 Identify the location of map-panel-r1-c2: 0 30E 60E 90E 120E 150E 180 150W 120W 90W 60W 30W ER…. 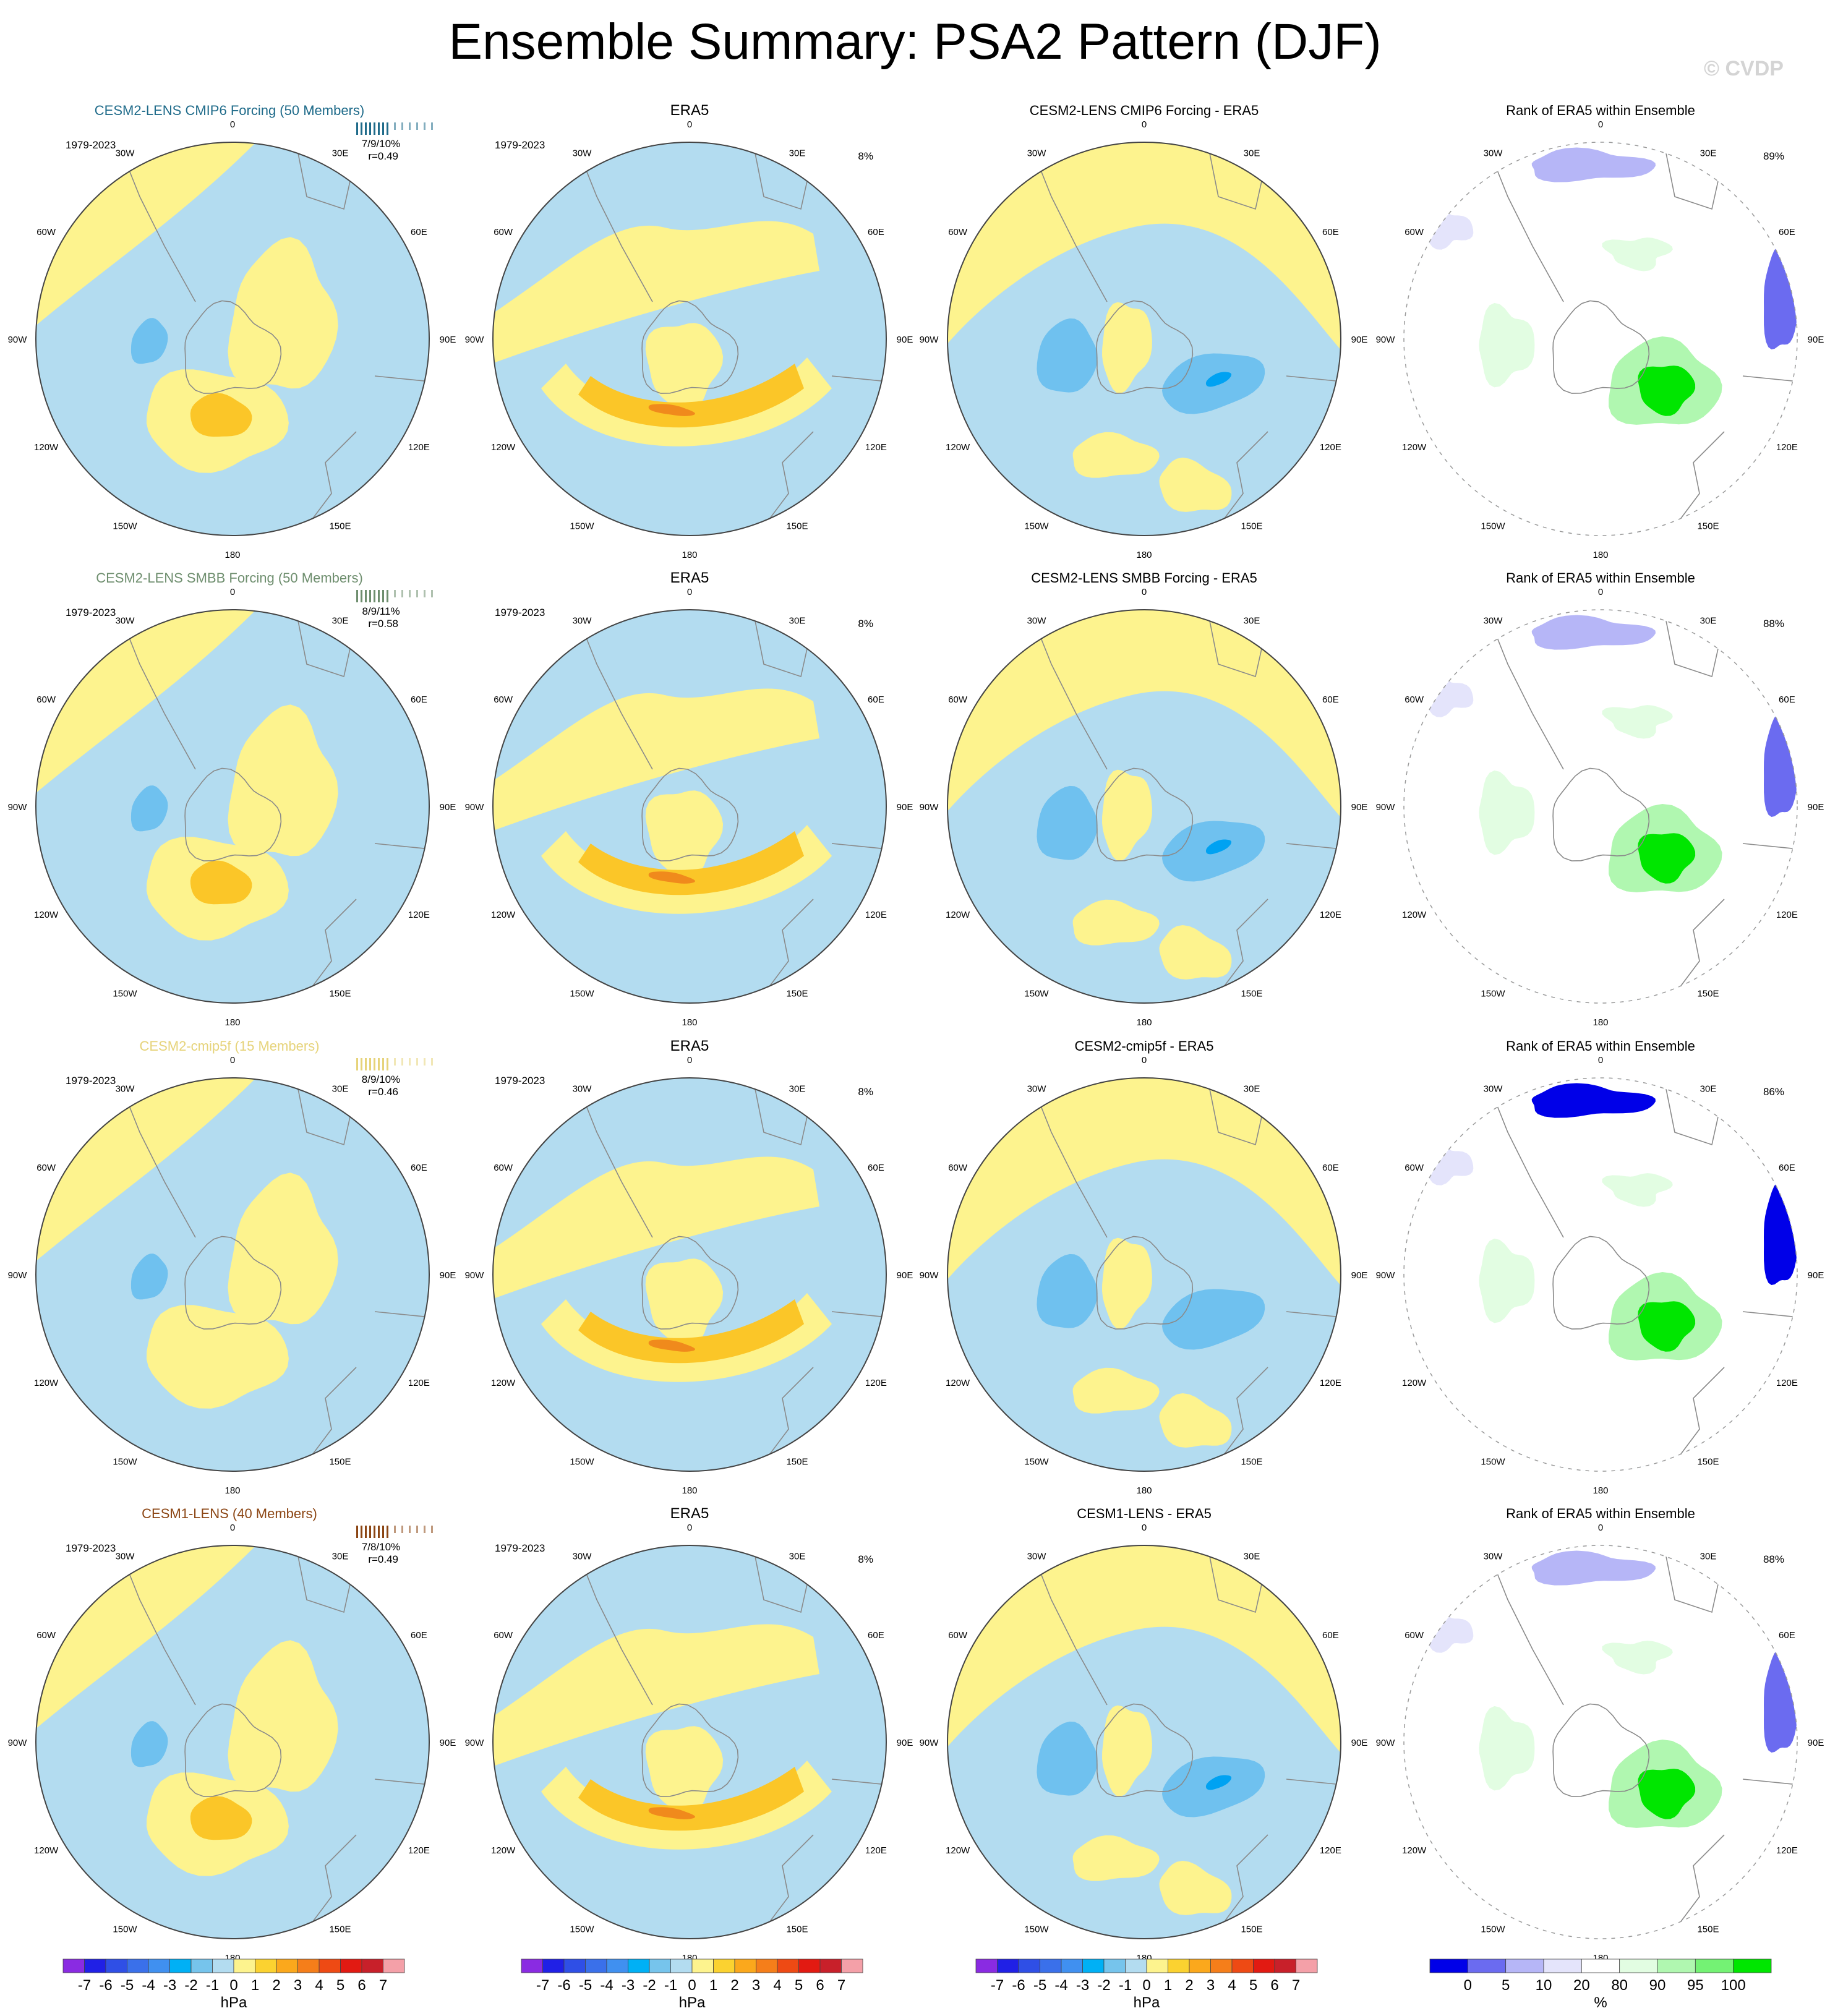
(689, 331).